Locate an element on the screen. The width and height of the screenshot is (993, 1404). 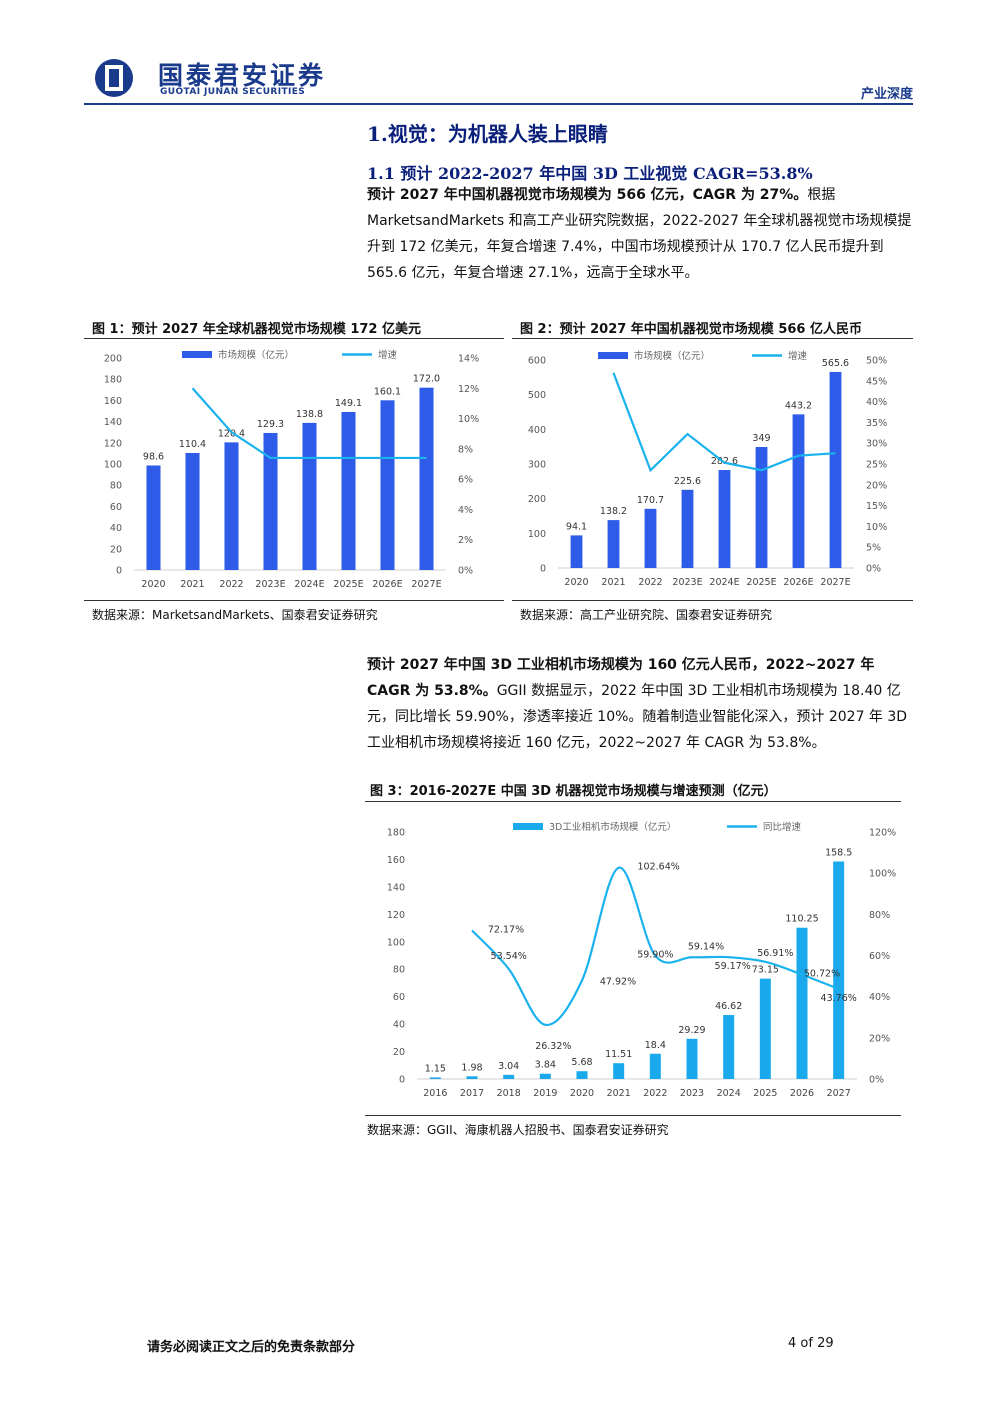
line-value-label: 56.91% is located at coordinates (775, 953).